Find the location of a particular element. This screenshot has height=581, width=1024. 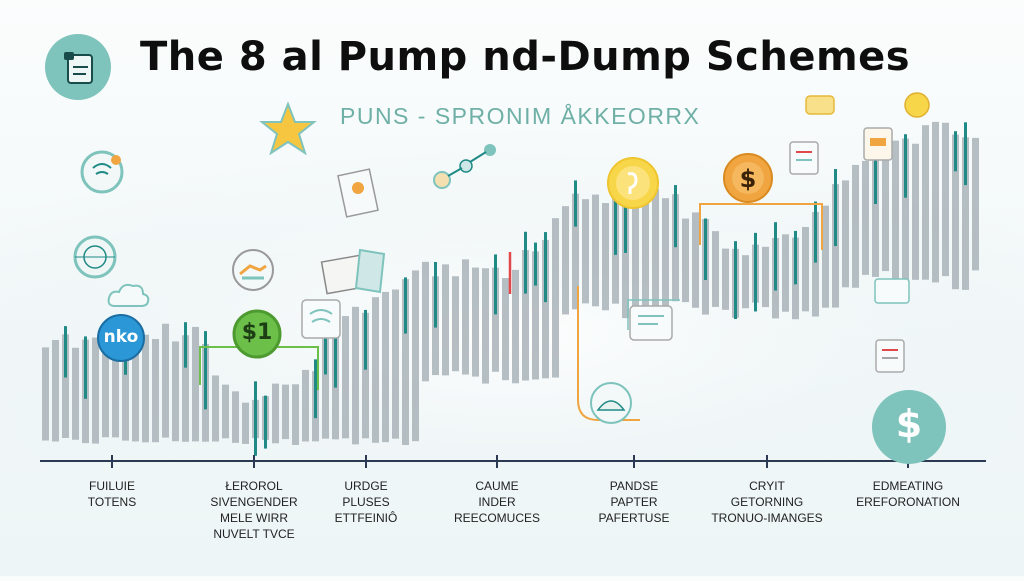

chat-icon is located at coordinates (102, 172).